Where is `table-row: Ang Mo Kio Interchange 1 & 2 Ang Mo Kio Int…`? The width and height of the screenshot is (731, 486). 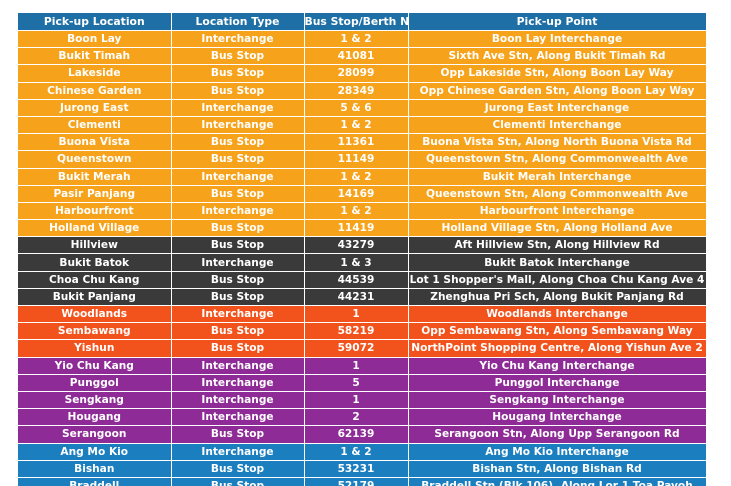
table-row: Ang Mo Kio Interchange 1 & 2 Ang Mo Kio Int… is located at coordinates (362, 452).